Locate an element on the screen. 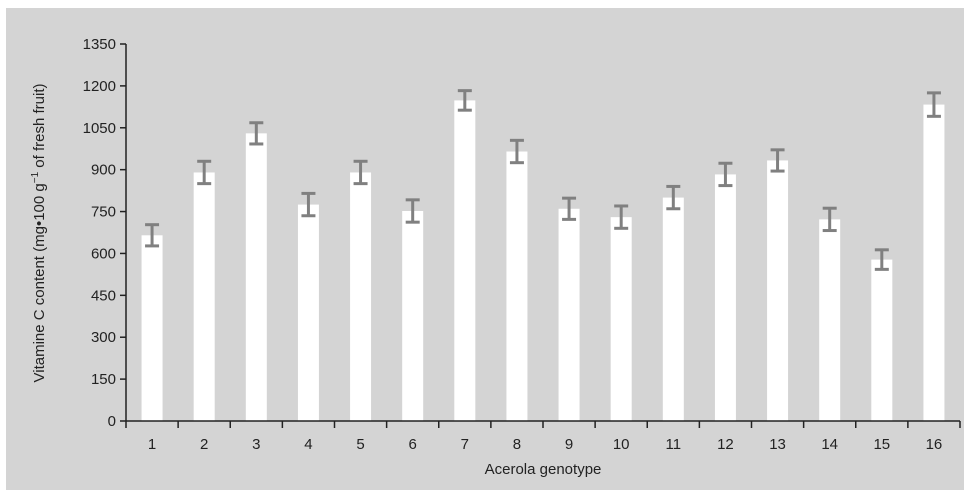 Image resolution: width=966 pixels, height=494 pixels. x-tick-label: 4 is located at coordinates (308, 444).